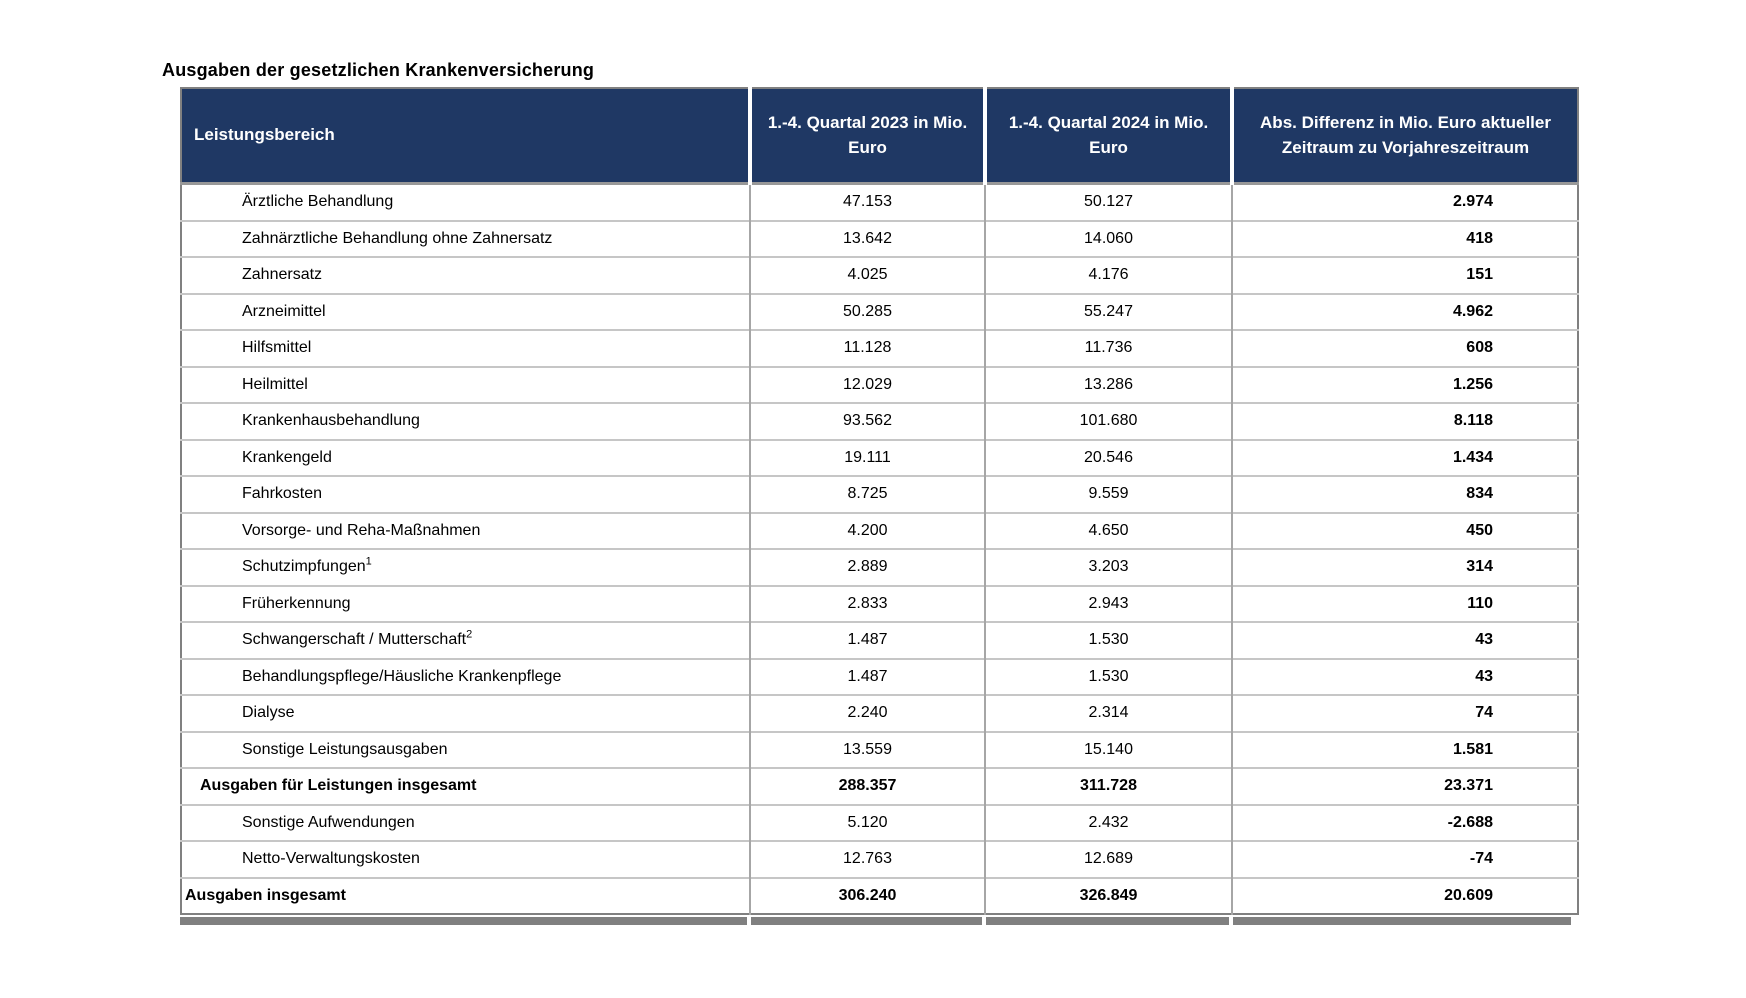 The width and height of the screenshot is (1746, 998). I want to click on row-label: Vorsorge- und Reha-Maßnahmen, so click(465, 530).